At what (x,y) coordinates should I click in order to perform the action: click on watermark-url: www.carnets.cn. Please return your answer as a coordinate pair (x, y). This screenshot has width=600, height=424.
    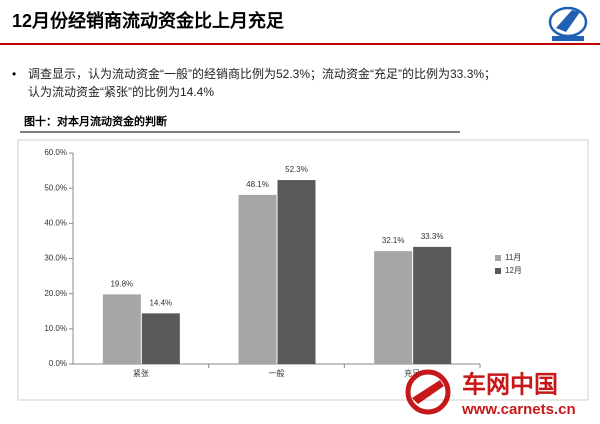
    Looking at the image, I should click on (518, 409).